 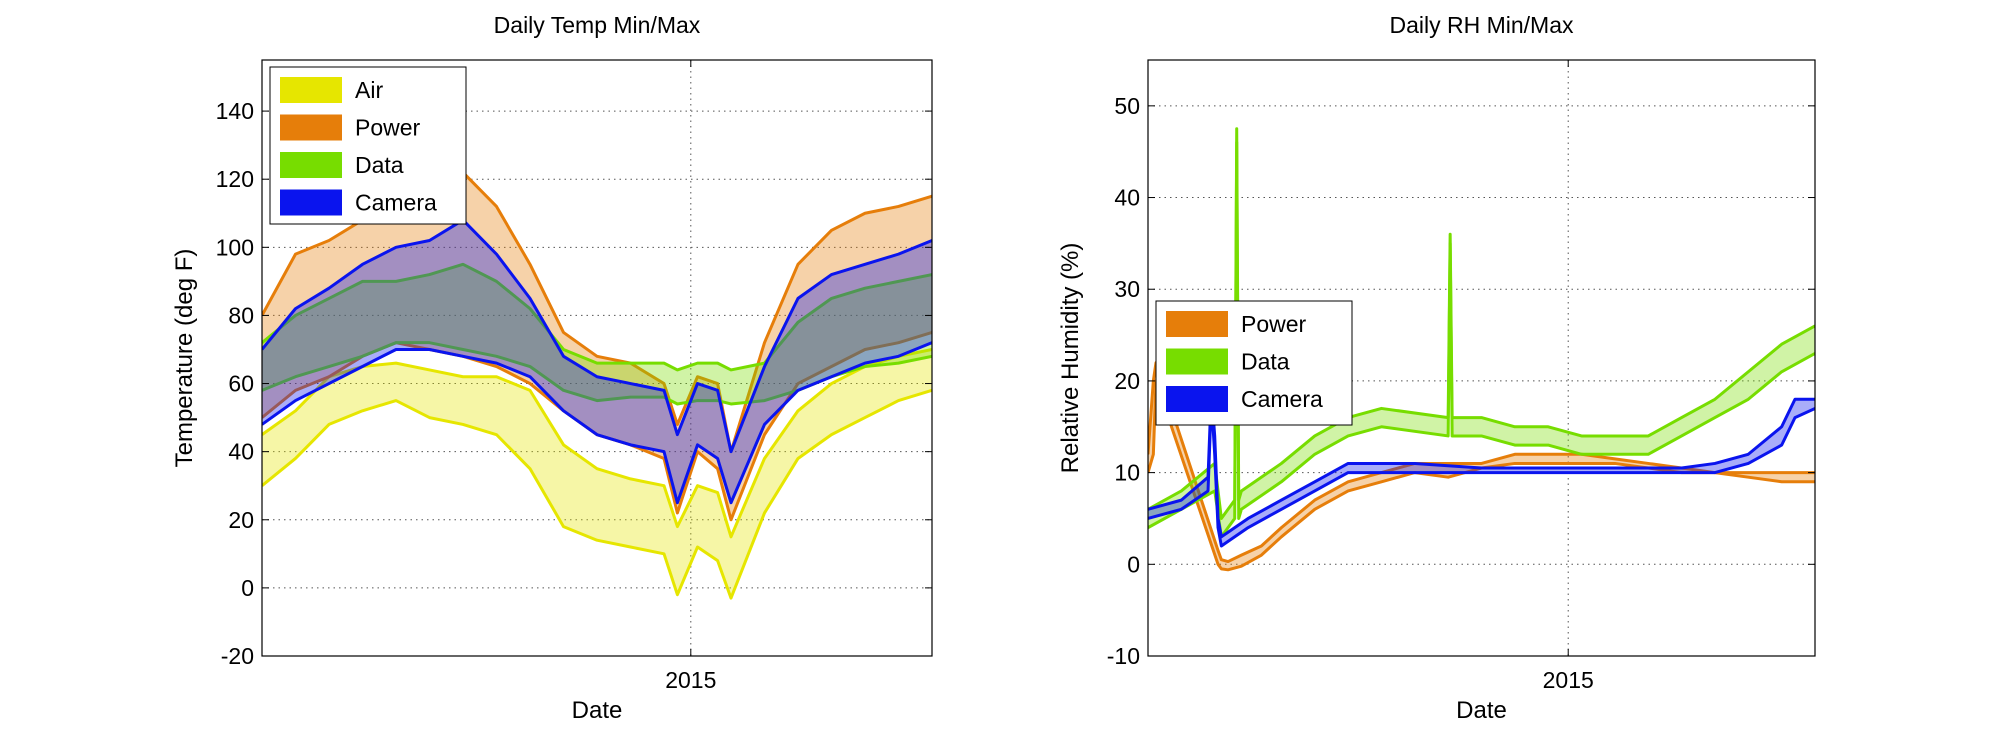 I want to click on series-air, so click(x=597, y=474).